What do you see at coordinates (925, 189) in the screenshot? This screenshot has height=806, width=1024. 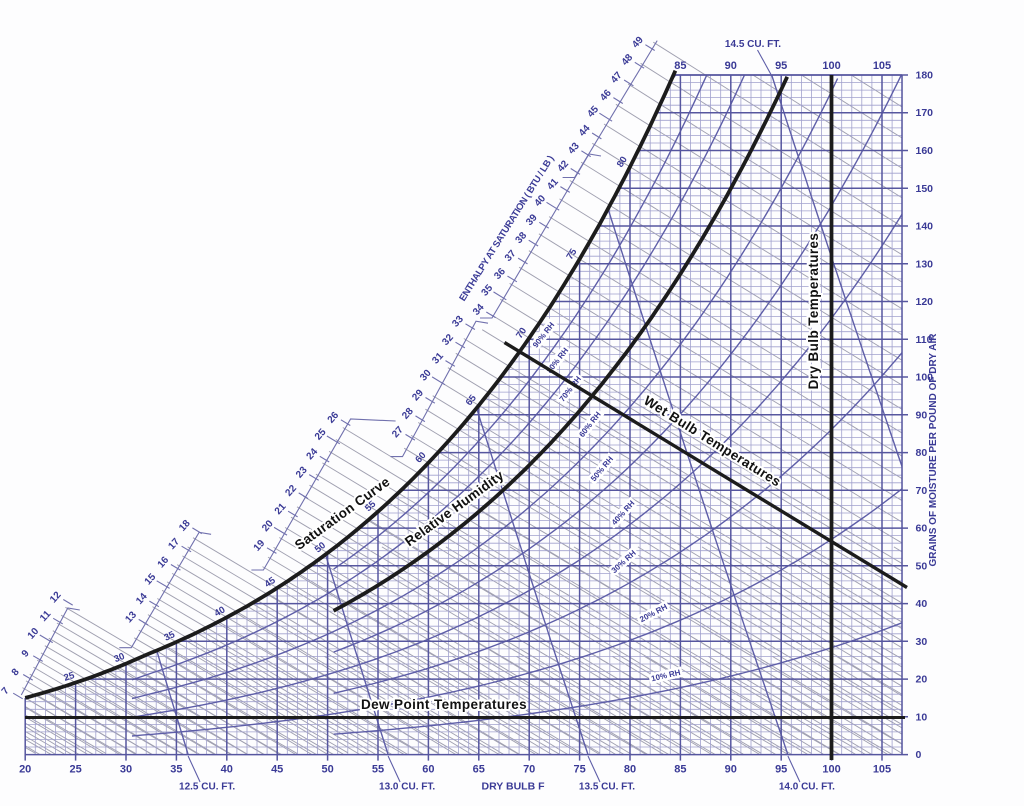 I see `svg-text: 150` at bounding box center [925, 189].